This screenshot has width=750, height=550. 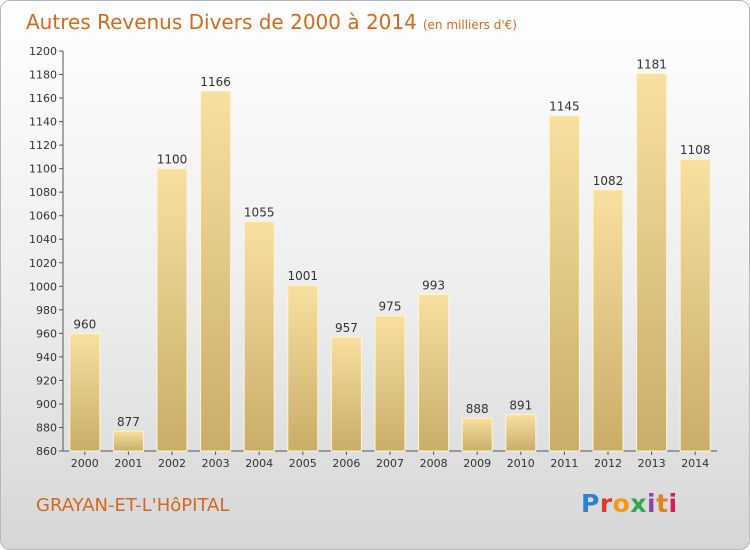 What do you see at coordinates (477, 409) in the screenshot?
I see `data-label: 888` at bounding box center [477, 409].